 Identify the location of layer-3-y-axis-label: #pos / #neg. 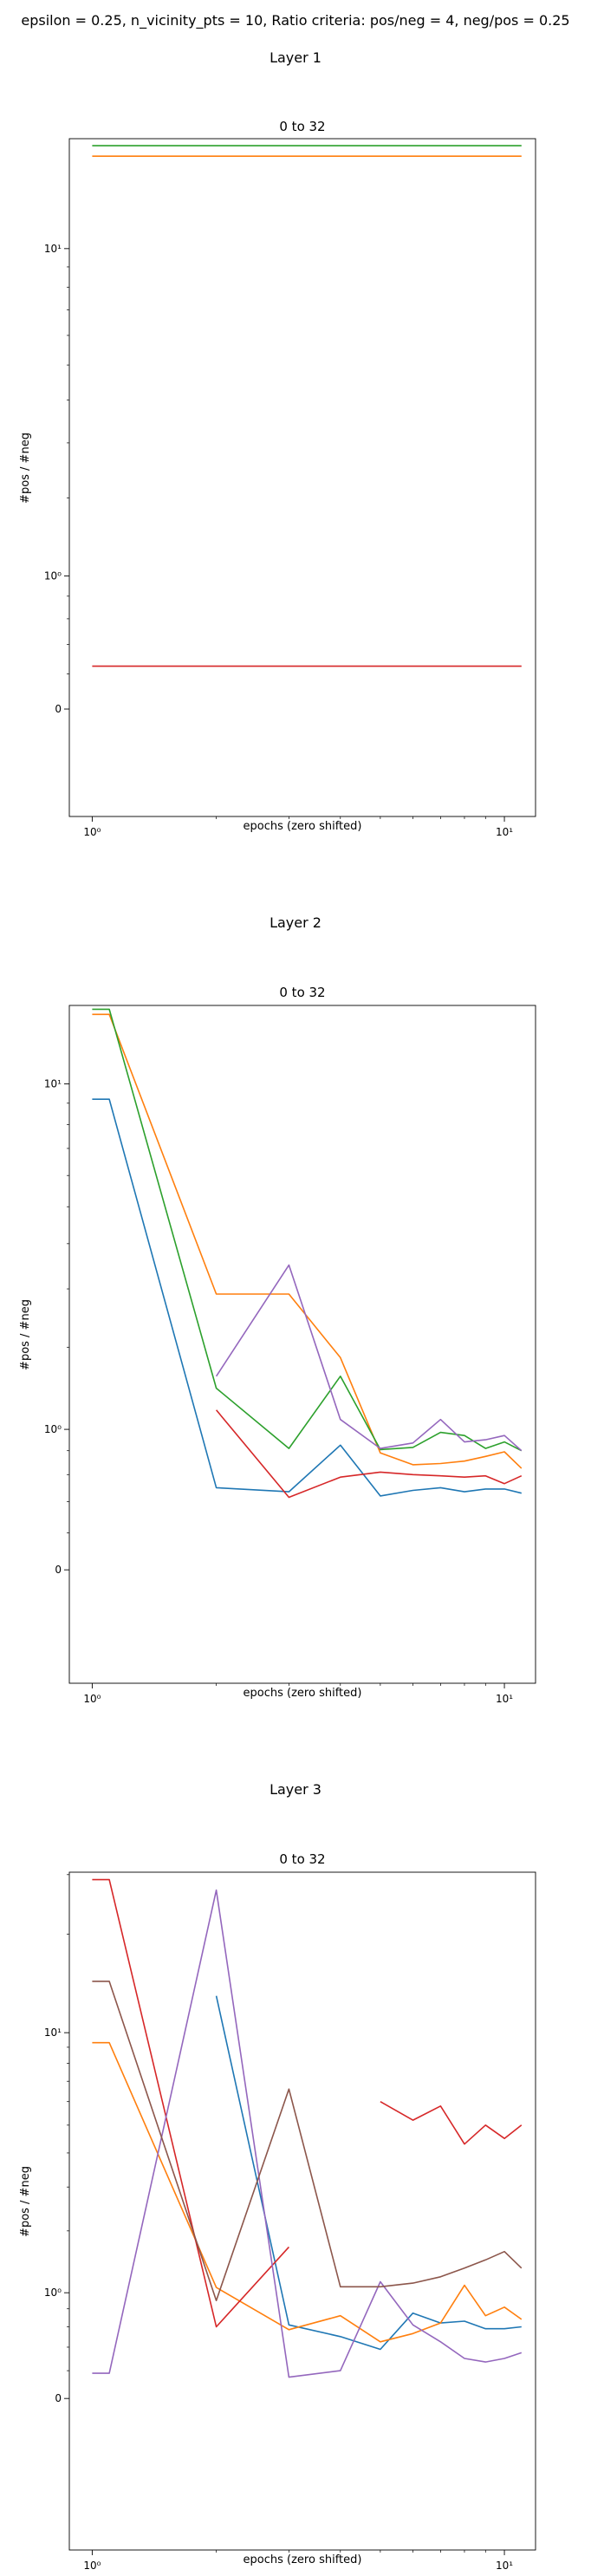
(25, 2201).